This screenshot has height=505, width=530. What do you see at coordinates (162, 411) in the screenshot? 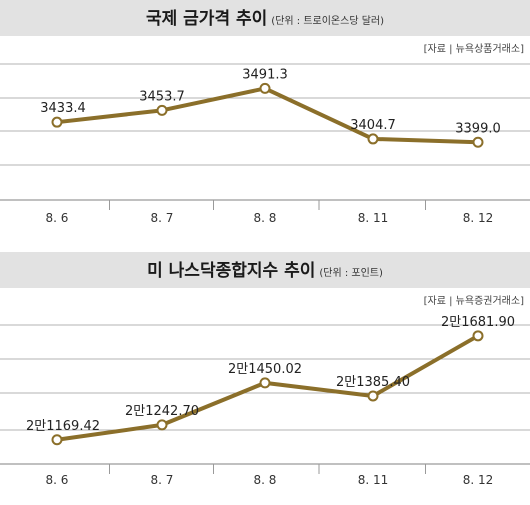
I see `data-label: 2만1242.70` at bounding box center [162, 411].